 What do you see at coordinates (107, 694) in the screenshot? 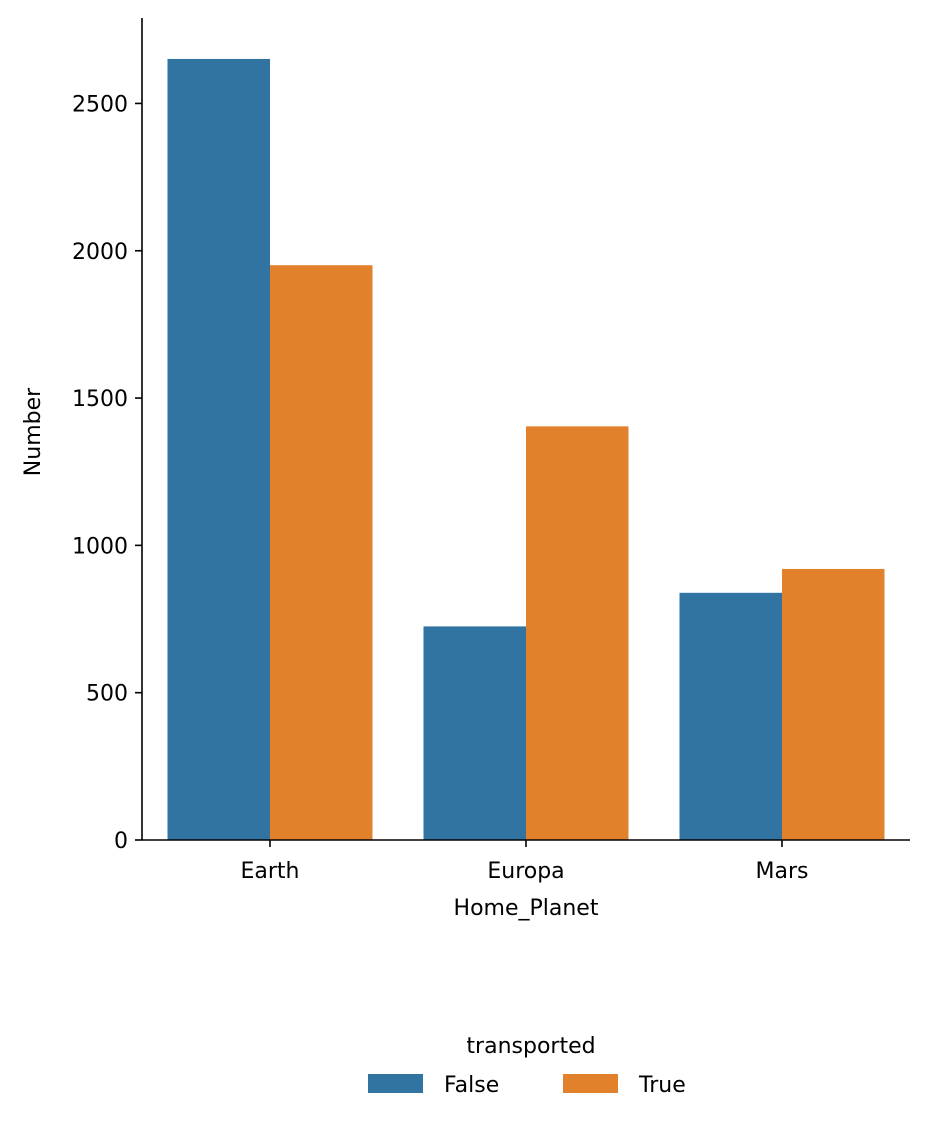
I see `y-tick-label: 500` at bounding box center [107, 694].